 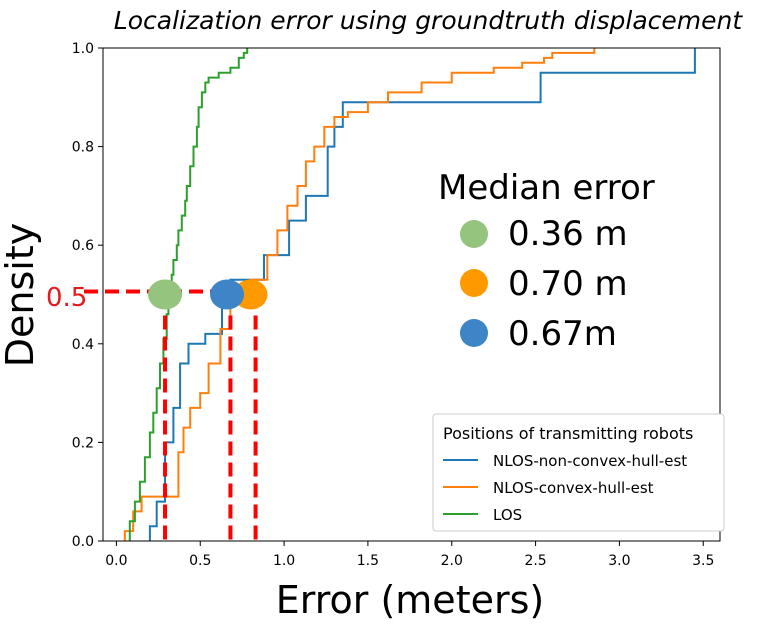 What do you see at coordinates (507, 515) in the screenshot?
I see `legend-label-los: LOS` at bounding box center [507, 515].